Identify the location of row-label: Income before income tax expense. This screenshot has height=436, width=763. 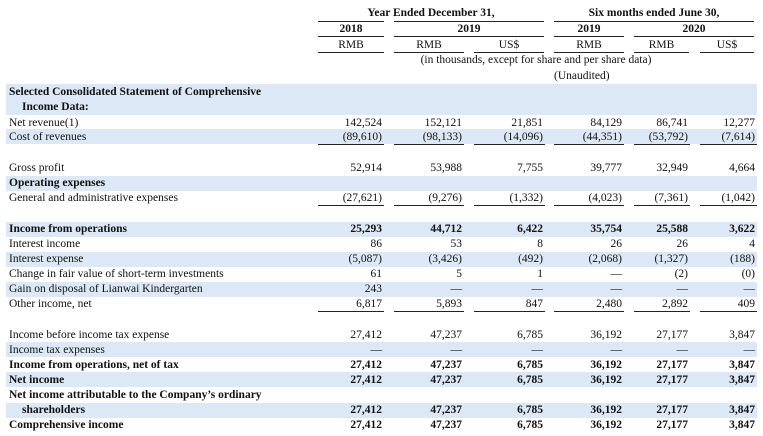
(89, 335).